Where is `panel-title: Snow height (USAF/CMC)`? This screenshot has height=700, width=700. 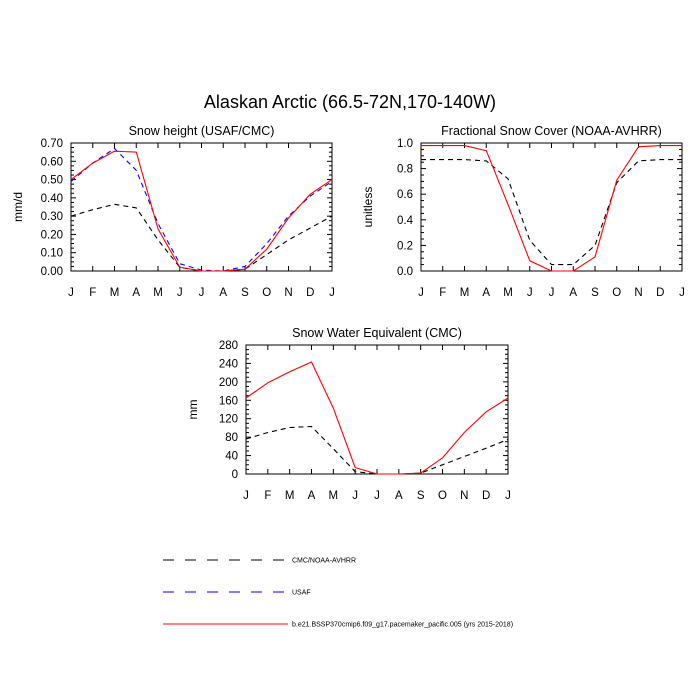 panel-title: Snow height (USAF/CMC) is located at coordinates (202, 131).